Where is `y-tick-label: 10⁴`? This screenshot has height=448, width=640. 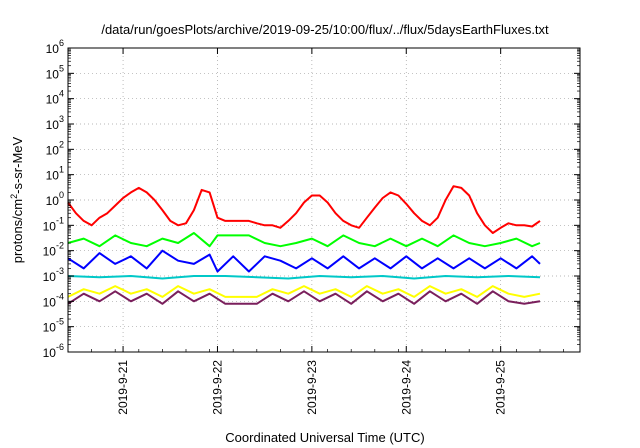 y-tick-label: 10⁴ is located at coordinates (55, 98).